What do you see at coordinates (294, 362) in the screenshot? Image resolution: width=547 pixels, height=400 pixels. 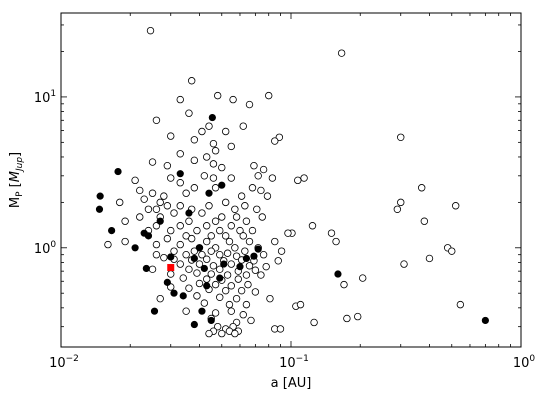 I see `x-tick-label: 10⁻¹` at bounding box center [294, 362].